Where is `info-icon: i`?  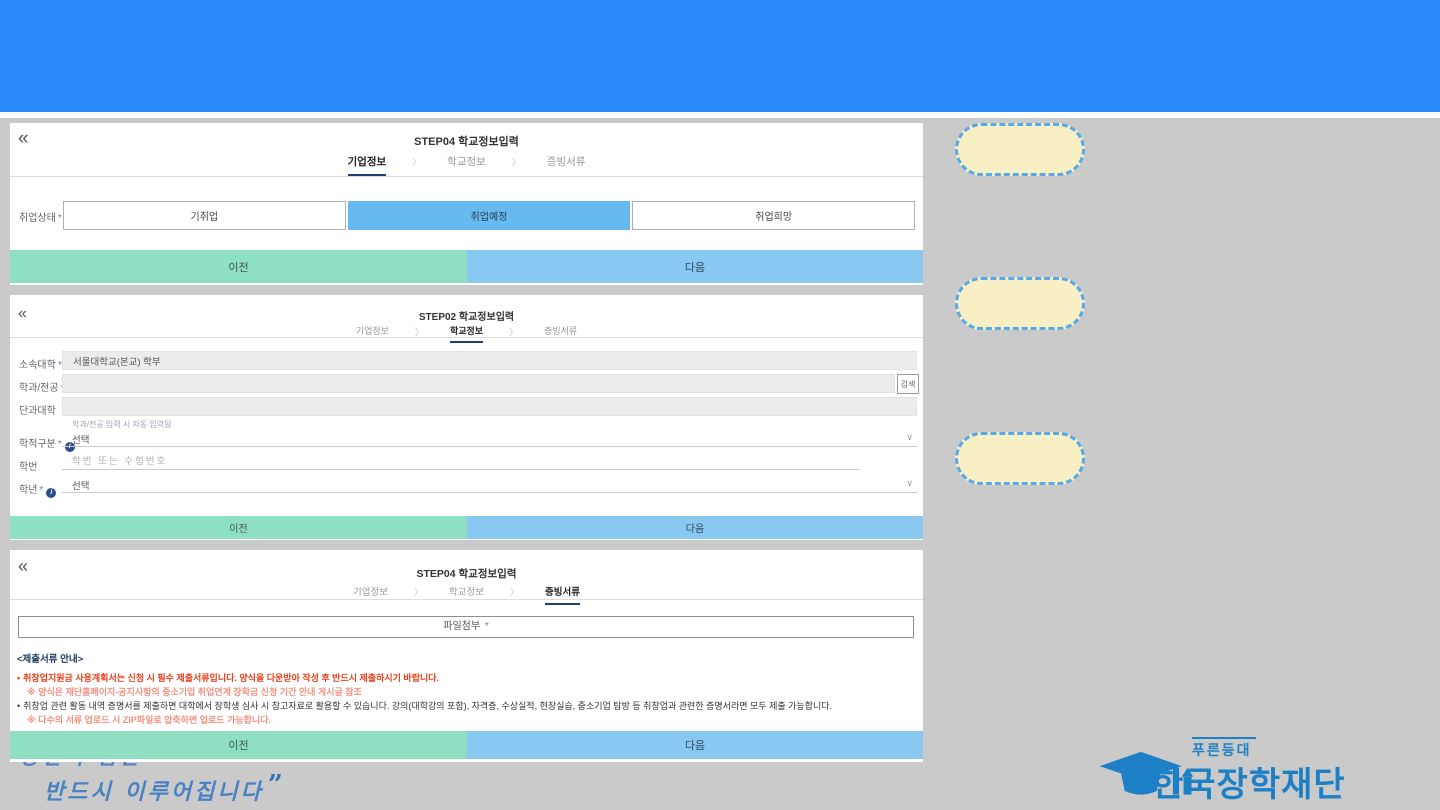 info-icon: i is located at coordinates (51, 493).